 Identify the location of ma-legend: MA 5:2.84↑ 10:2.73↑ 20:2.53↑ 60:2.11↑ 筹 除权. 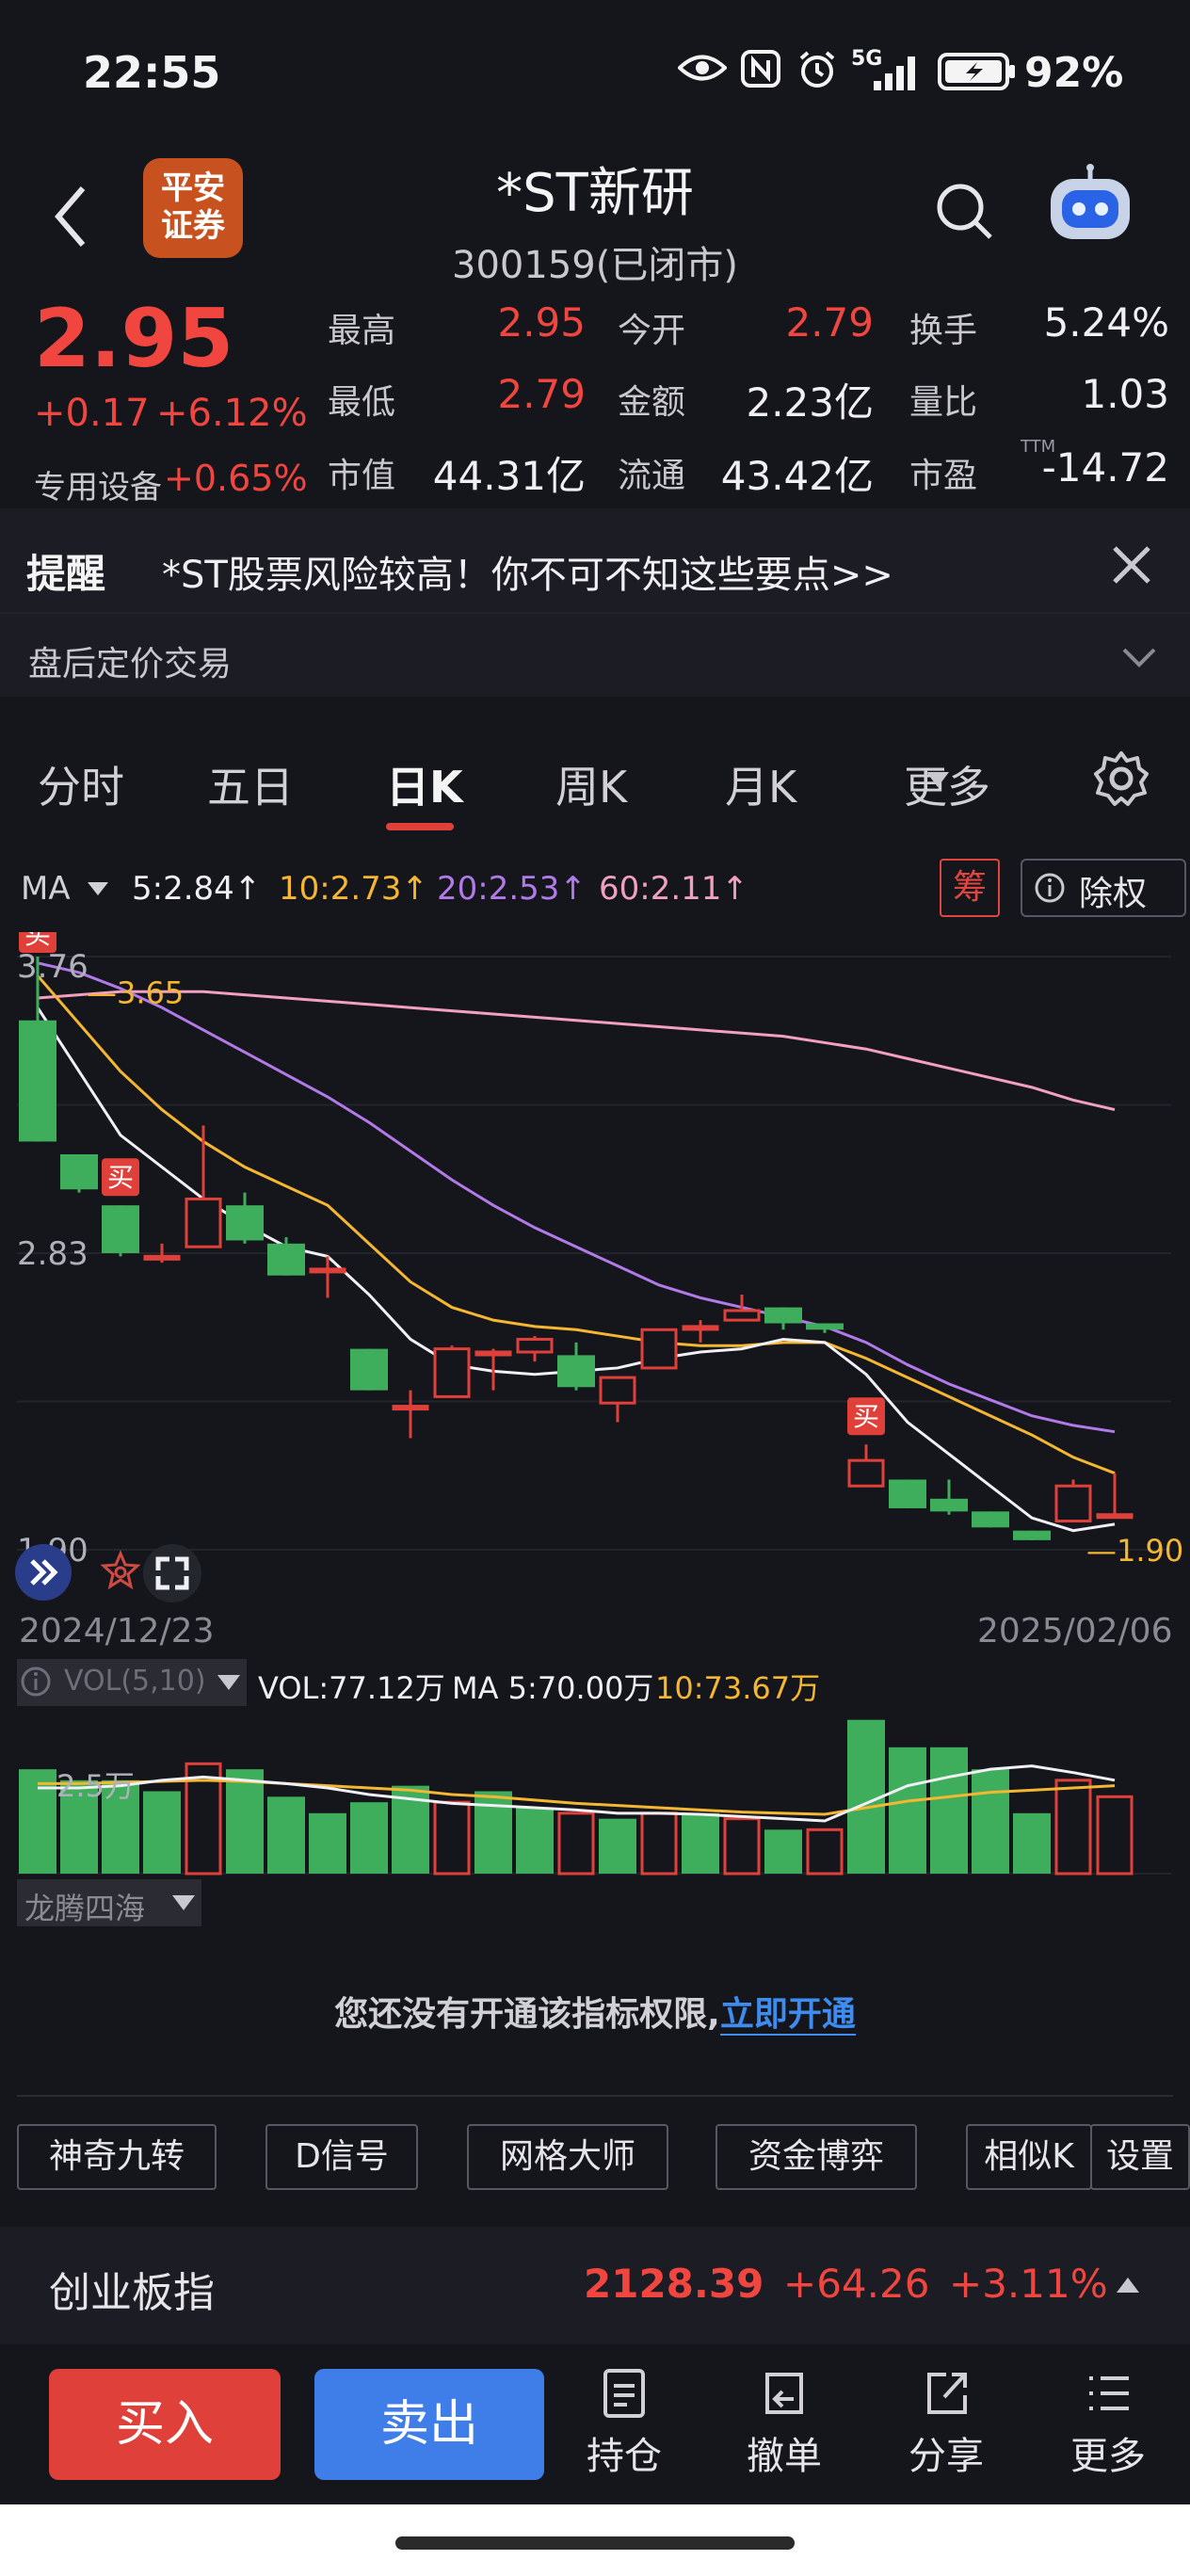
(604, 891).